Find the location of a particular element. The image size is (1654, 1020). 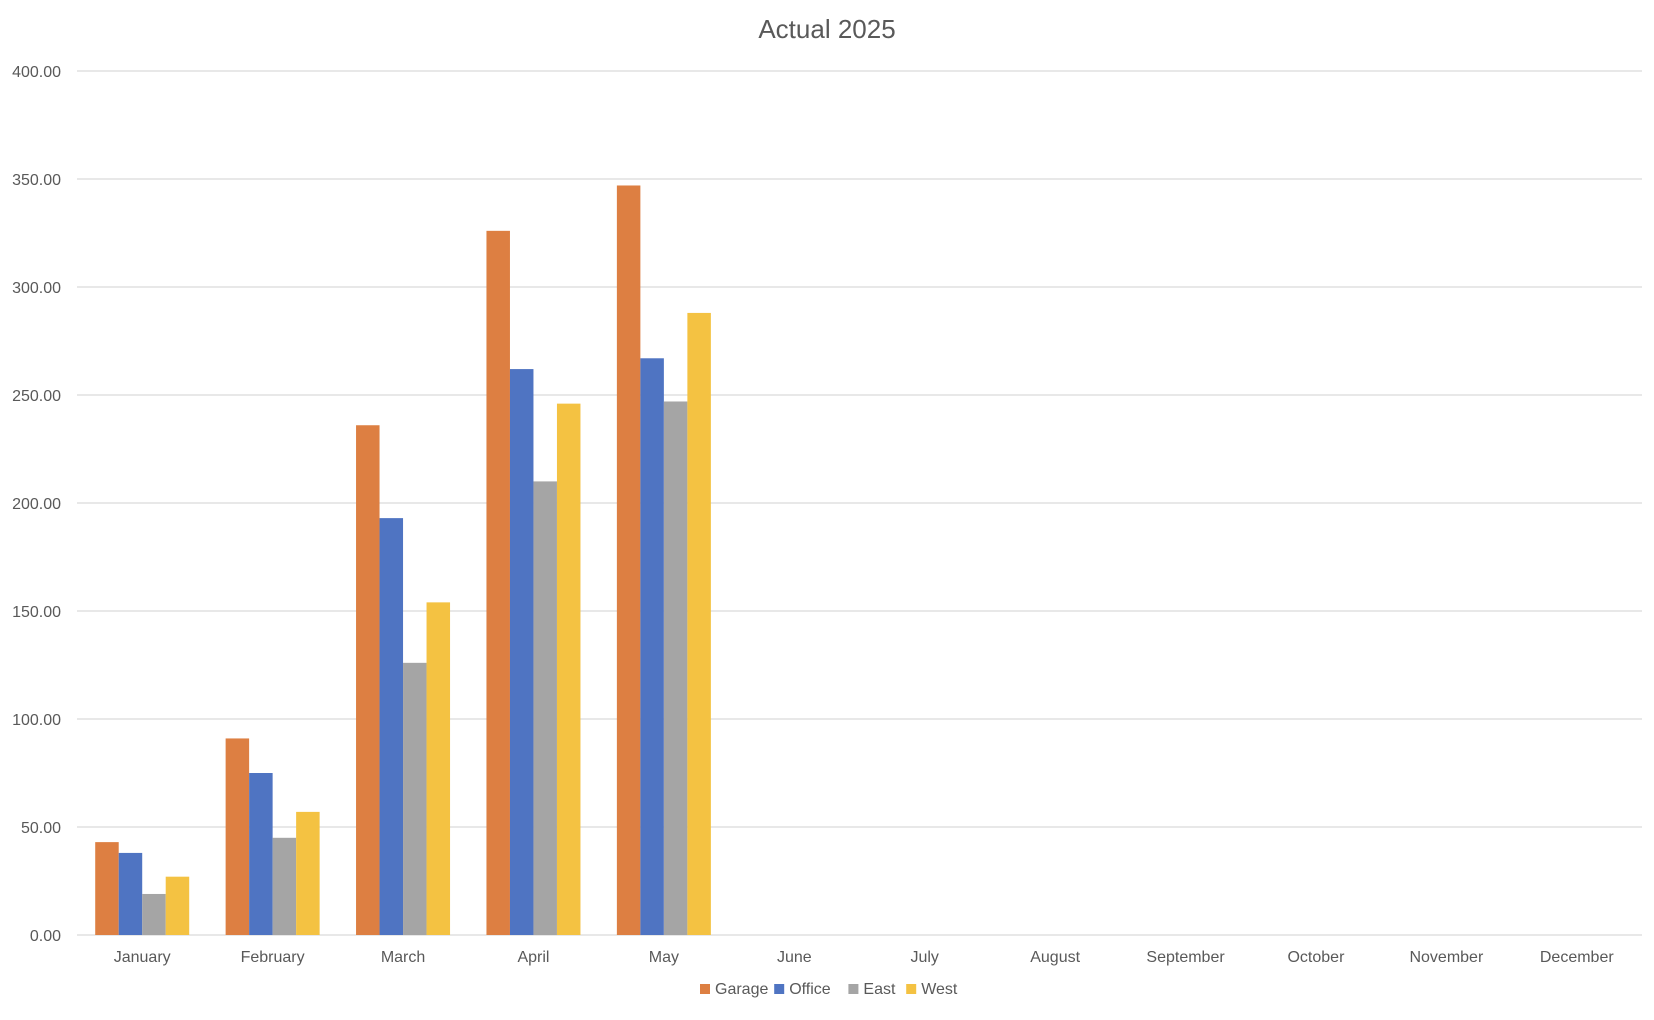

x-tick-label: November is located at coordinates (1446, 957).